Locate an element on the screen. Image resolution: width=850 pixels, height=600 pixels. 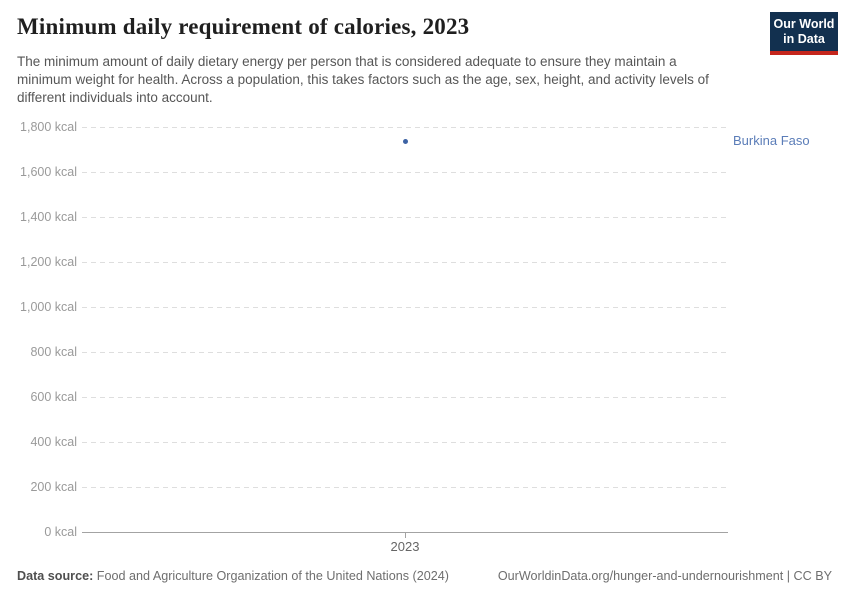
entity-label-burkina-faso: Burkina Faso is located at coordinates (771, 141).